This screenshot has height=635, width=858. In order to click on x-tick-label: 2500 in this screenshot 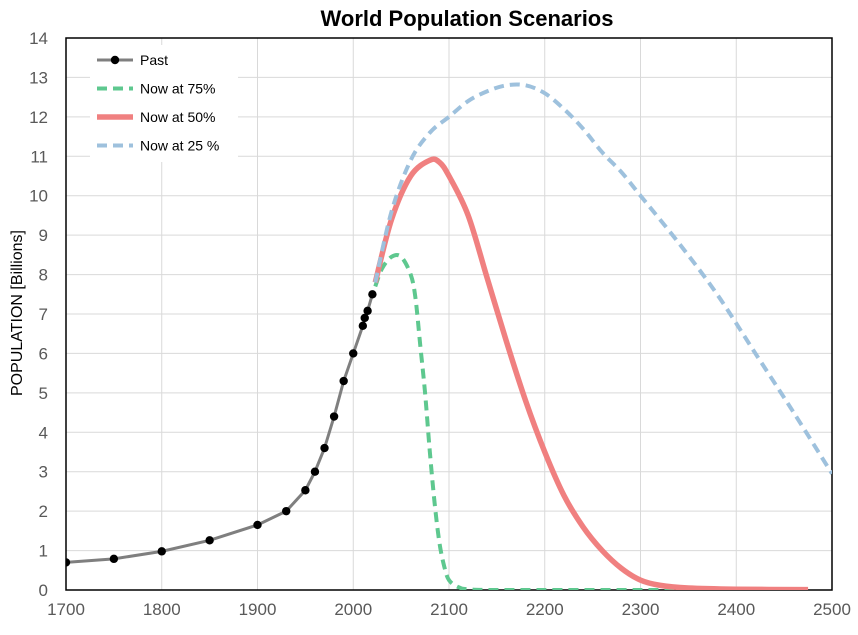, I will do `click(832, 609)`.